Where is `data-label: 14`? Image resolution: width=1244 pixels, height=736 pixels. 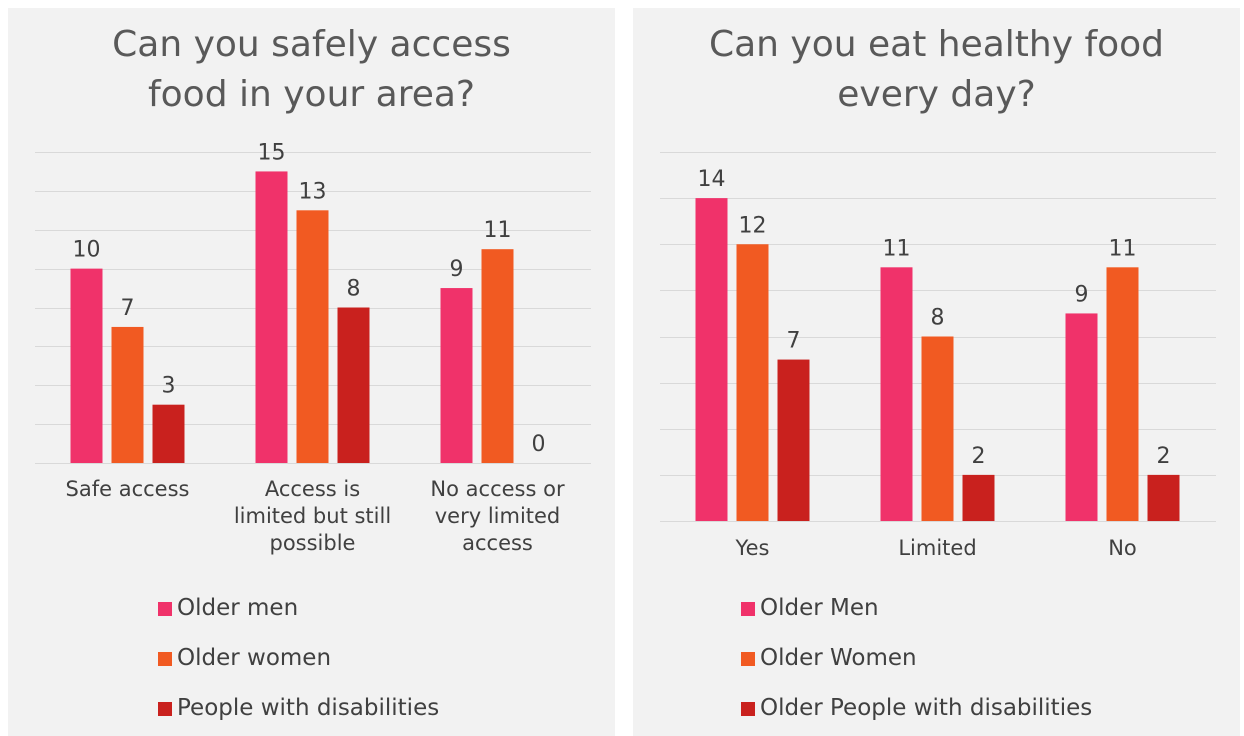
data-label: 14 is located at coordinates (712, 179).